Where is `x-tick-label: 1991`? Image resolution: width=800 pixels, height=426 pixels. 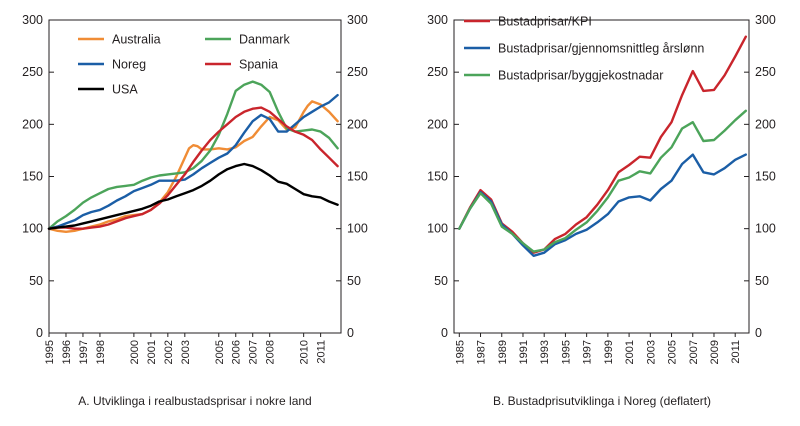 x-tick-label: 1991 is located at coordinates (524, 352).